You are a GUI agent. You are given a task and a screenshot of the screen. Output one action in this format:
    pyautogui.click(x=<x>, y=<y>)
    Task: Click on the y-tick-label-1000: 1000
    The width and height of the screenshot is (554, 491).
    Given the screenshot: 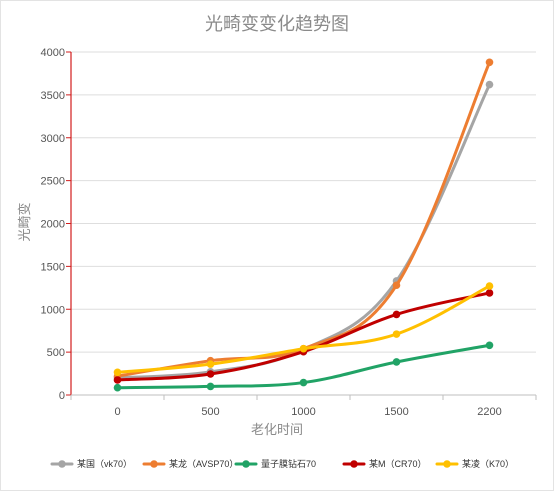 What is the action you would take?
    pyautogui.click(x=53, y=310)
    